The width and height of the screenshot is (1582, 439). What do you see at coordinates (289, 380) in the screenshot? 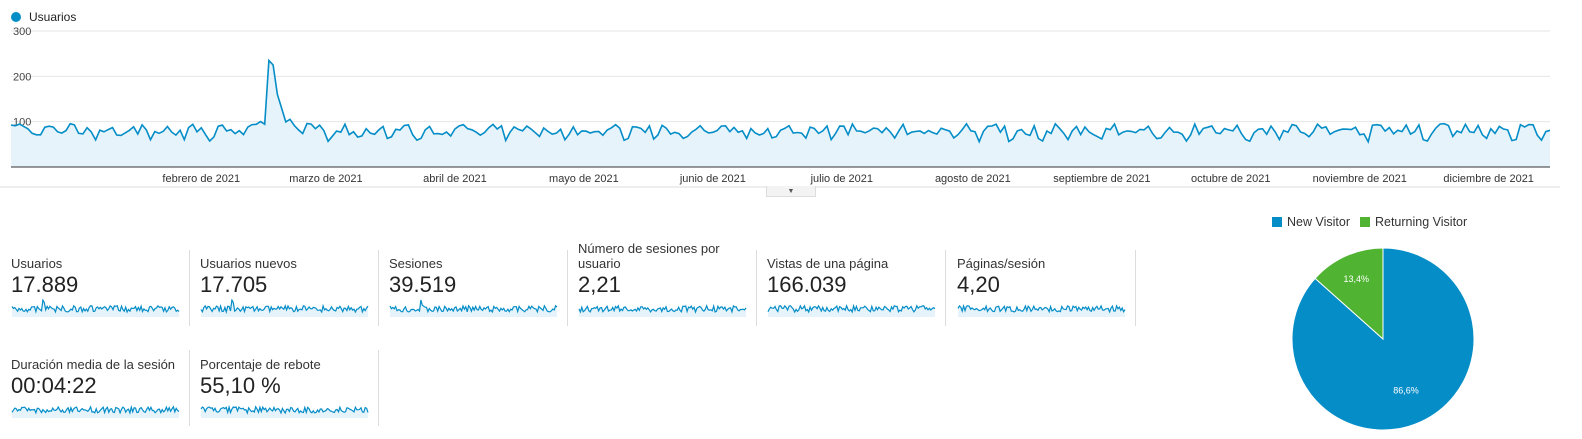
I see `metric-bounce-rate: Porcentaje de rebote 55,10 %` at bounding box center [289, 380].